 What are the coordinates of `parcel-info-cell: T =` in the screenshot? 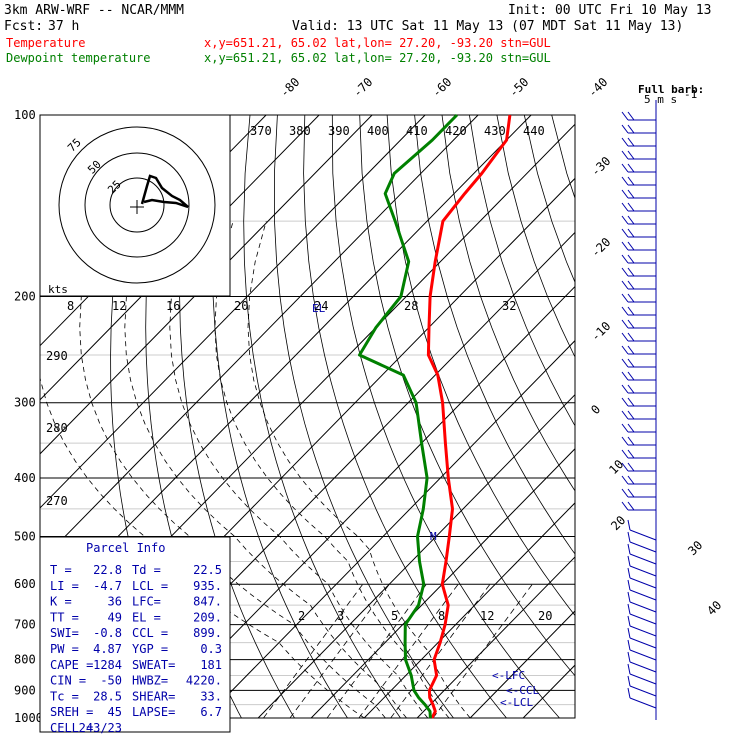 It's located at (61, 570).